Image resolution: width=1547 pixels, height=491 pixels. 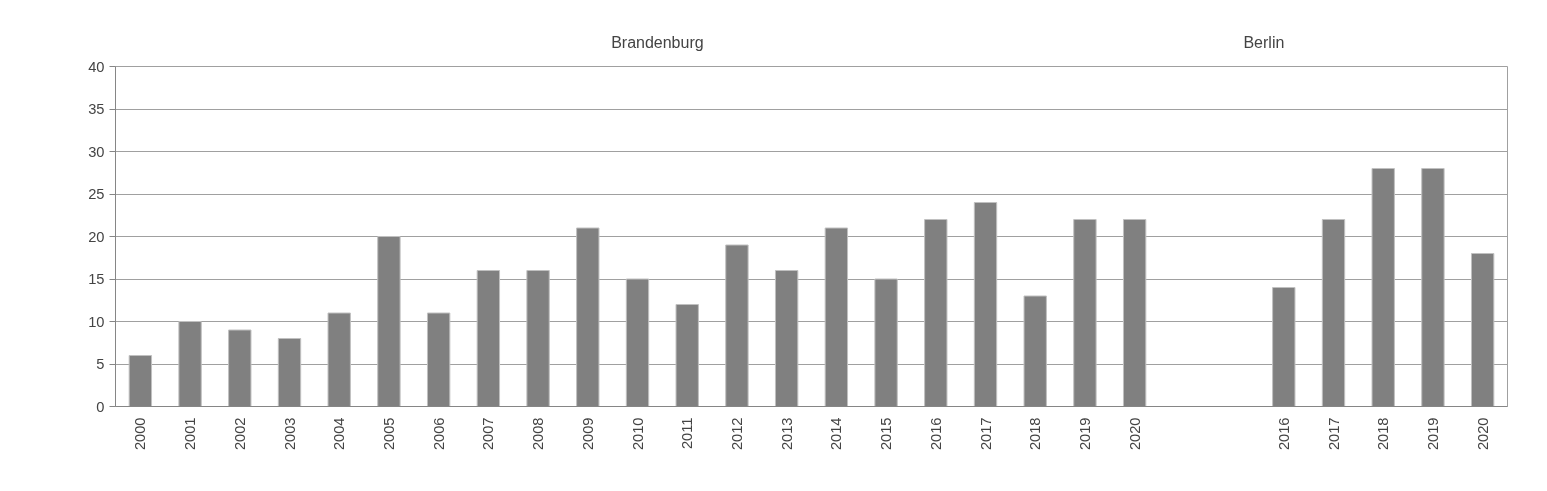 I want to click on x-tick-label: 2003, so click(x=289, y=434).